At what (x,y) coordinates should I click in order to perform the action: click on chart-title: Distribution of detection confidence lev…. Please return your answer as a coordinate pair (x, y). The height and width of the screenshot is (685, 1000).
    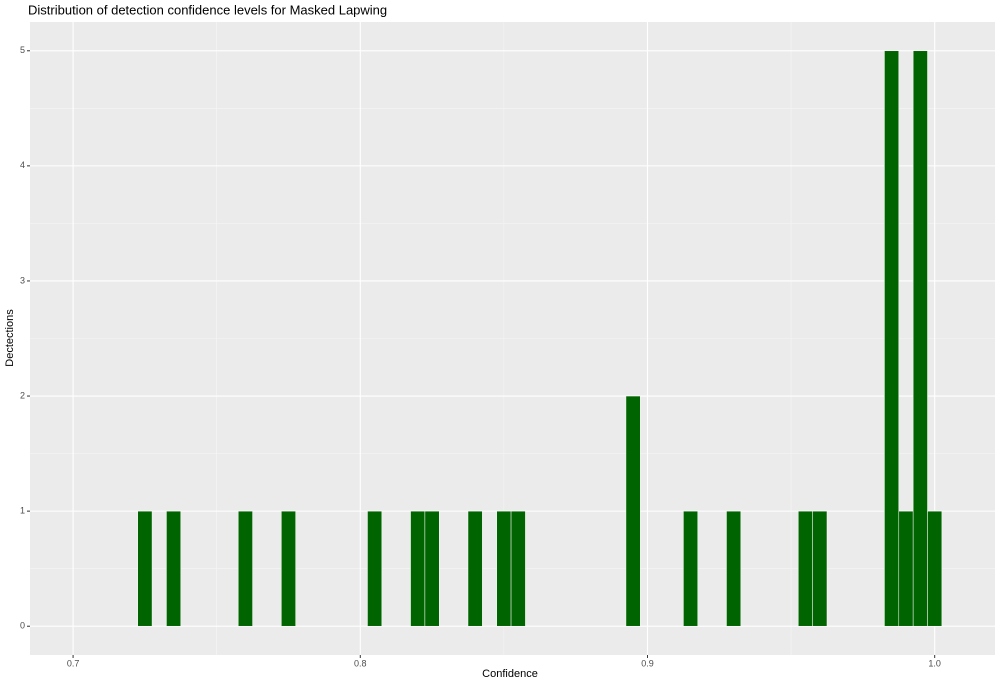
    Looking at the image, I should click on (207, 9).